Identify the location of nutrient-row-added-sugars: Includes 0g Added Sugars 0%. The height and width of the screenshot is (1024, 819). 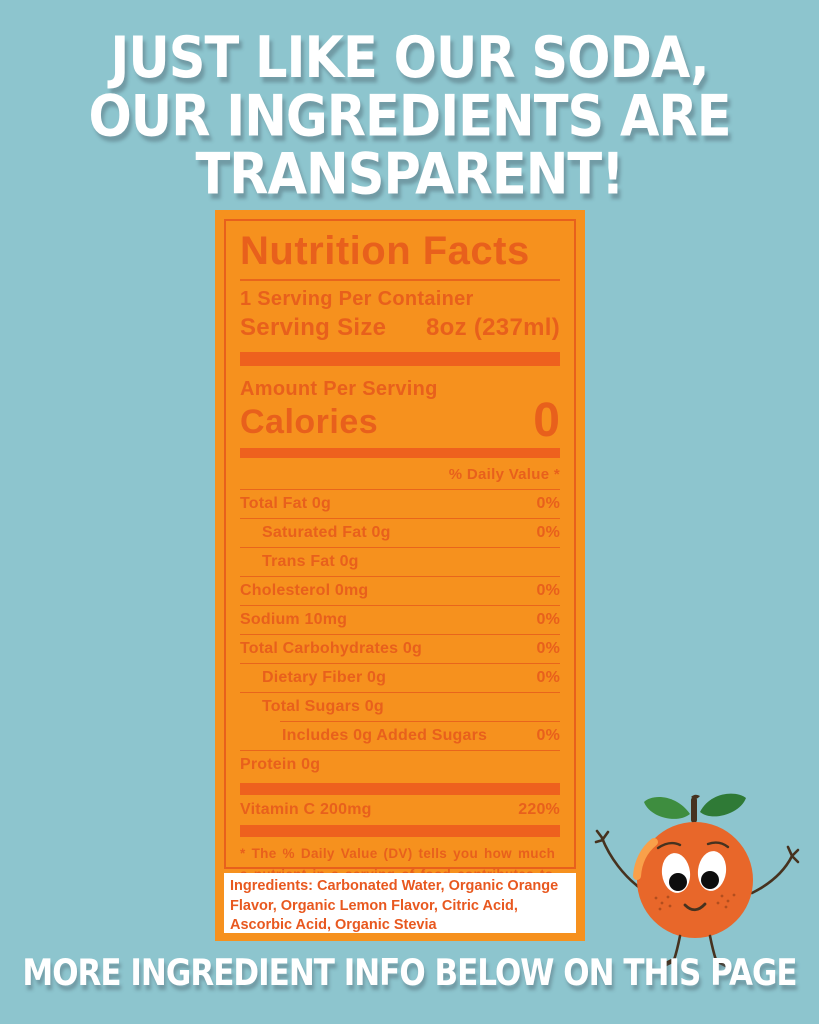
(421, 736).